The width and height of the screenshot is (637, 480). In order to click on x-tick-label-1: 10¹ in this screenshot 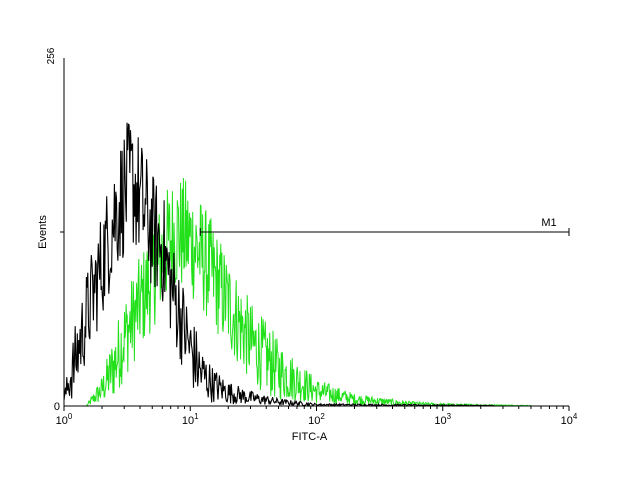, I will do `click(190, 419)`.